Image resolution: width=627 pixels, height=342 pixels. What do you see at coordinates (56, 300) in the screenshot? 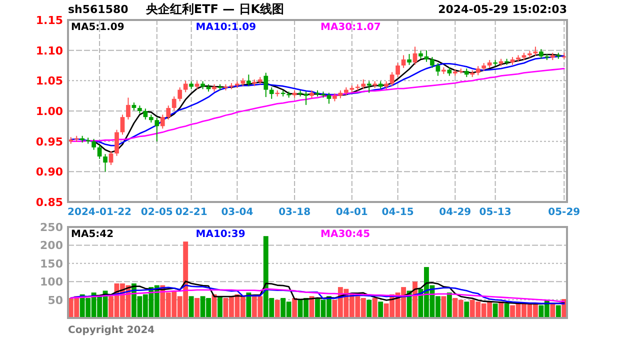
I see `y-tick-label: 50` at bounding box center [56, 300].